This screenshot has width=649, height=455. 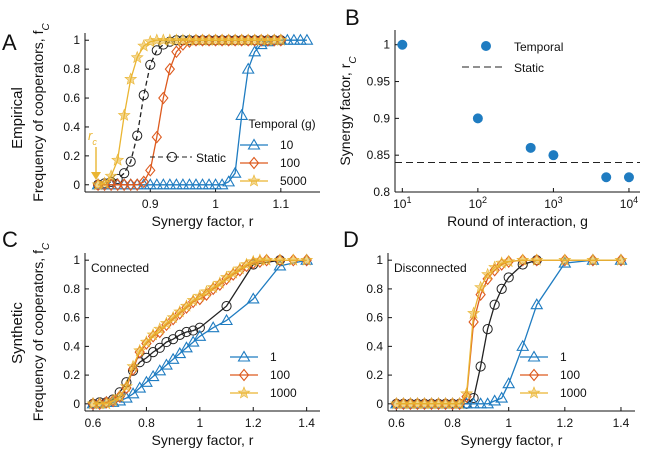 I want to click on panel-b-legend-temporal: Temporal, so click(x=538, y=47).